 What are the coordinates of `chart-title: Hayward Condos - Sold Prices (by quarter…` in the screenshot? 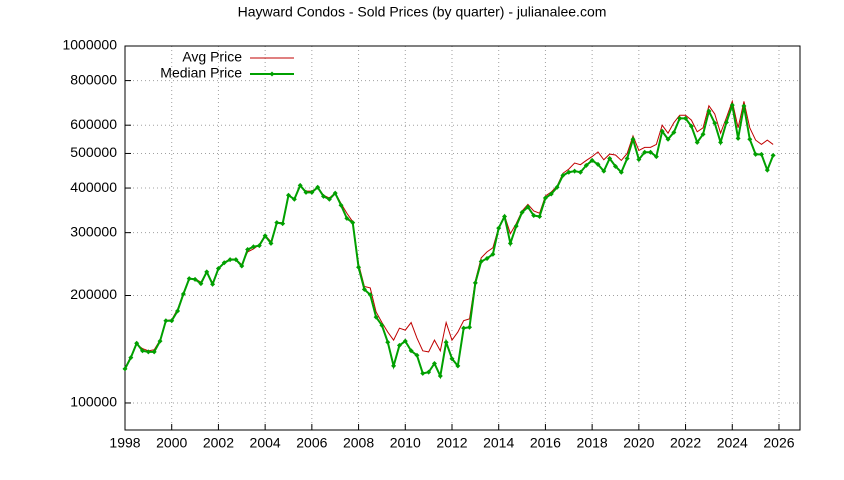 It's located at (422, 12).